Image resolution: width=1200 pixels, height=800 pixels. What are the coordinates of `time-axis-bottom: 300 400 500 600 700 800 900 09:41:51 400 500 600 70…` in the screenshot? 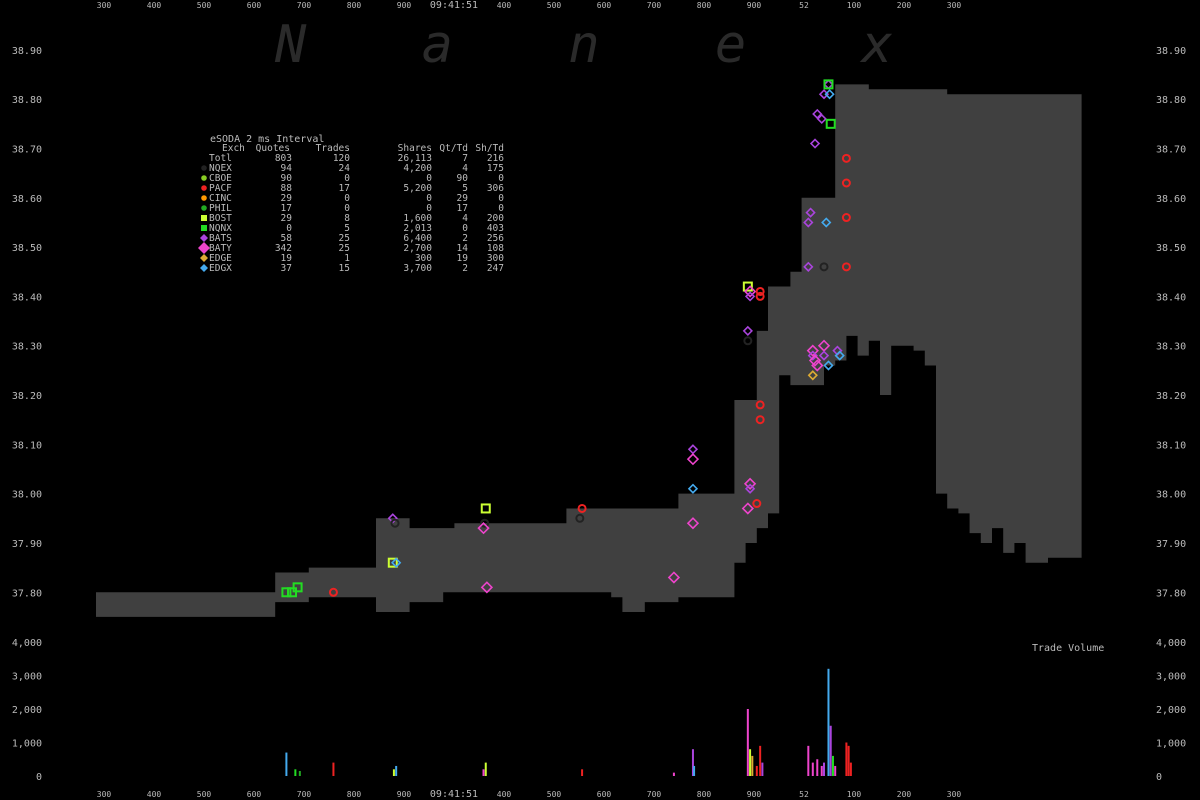 It's located at (529, 794).